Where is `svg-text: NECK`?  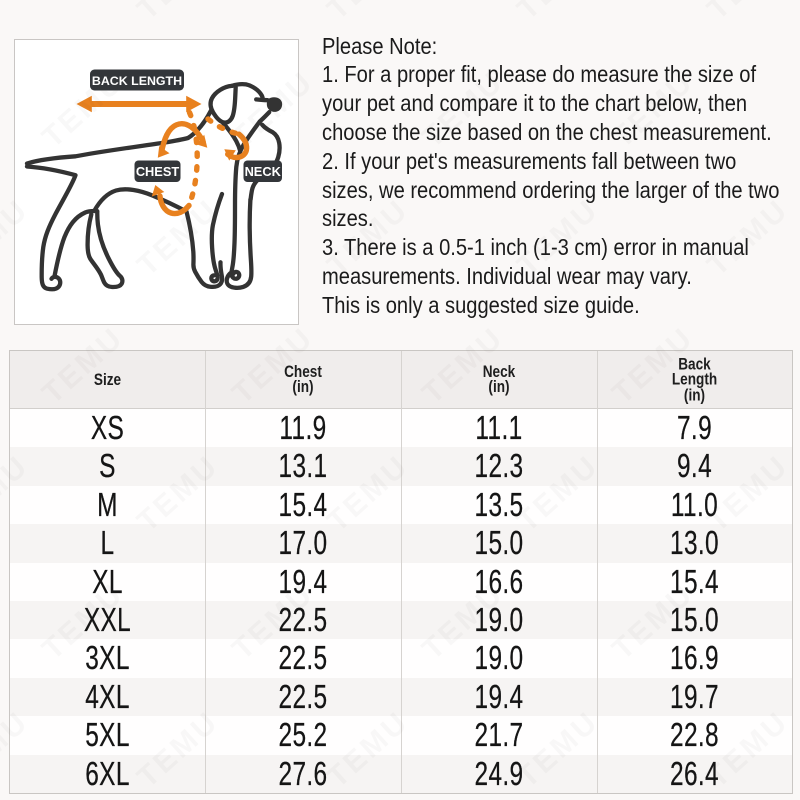
svg-text: NECK is located at coordinates (263, 171).